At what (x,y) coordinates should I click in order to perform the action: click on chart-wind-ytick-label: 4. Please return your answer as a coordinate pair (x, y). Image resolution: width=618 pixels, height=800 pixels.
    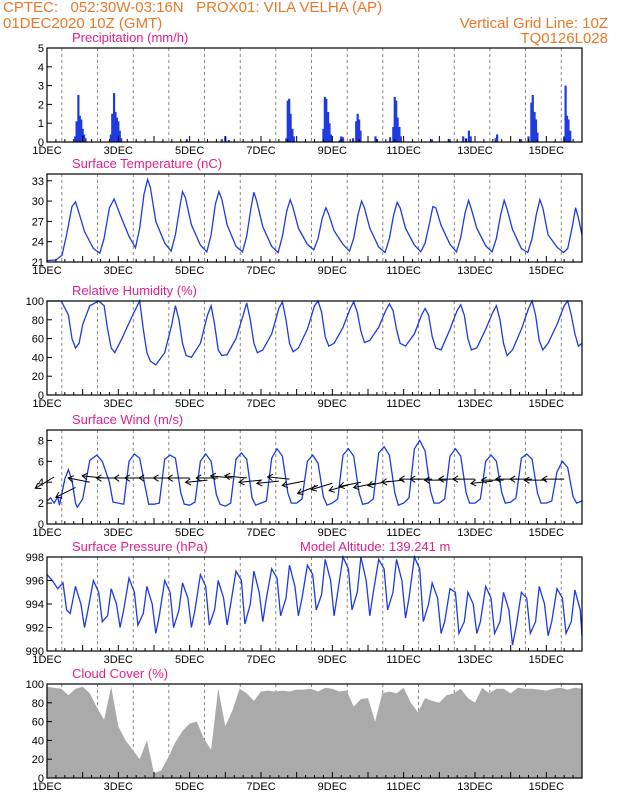
    Looking at the image, I should click on (41, 483).